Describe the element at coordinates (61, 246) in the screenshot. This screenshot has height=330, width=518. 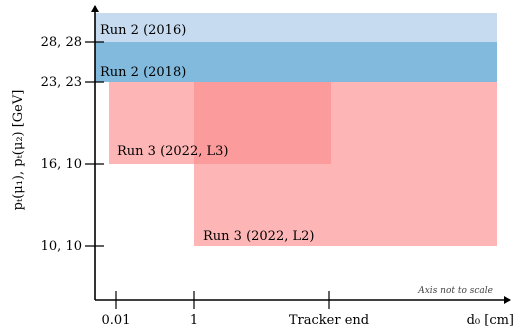
I see `y-tick-label-10: 10, 10` at that location.